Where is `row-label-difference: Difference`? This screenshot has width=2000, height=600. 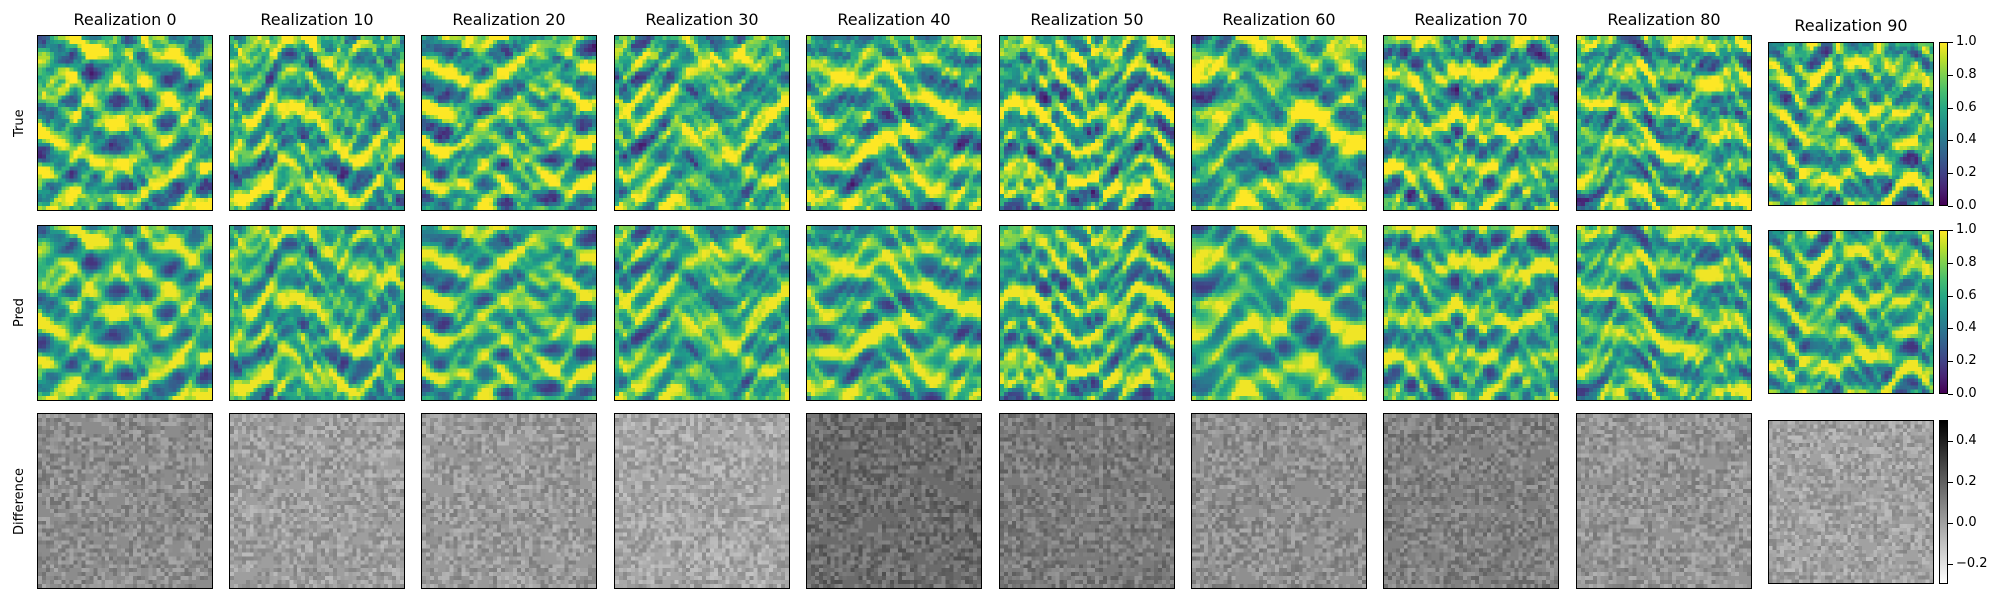
row-label-difference: Difference is located at coordinates (23, 501).